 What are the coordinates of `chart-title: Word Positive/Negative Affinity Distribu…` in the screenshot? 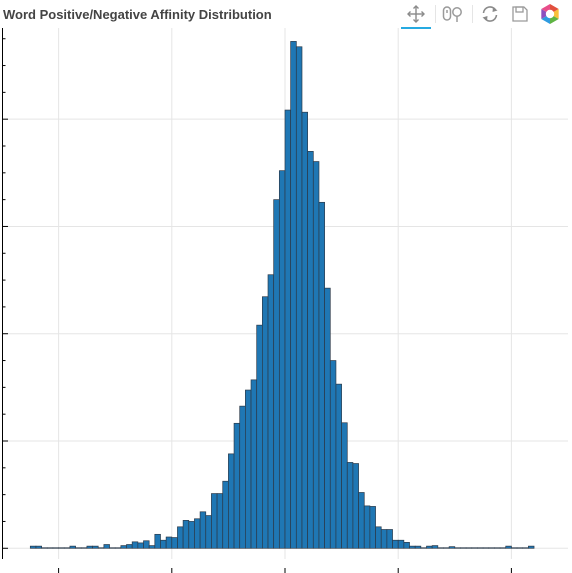 It's located at (137, 14).